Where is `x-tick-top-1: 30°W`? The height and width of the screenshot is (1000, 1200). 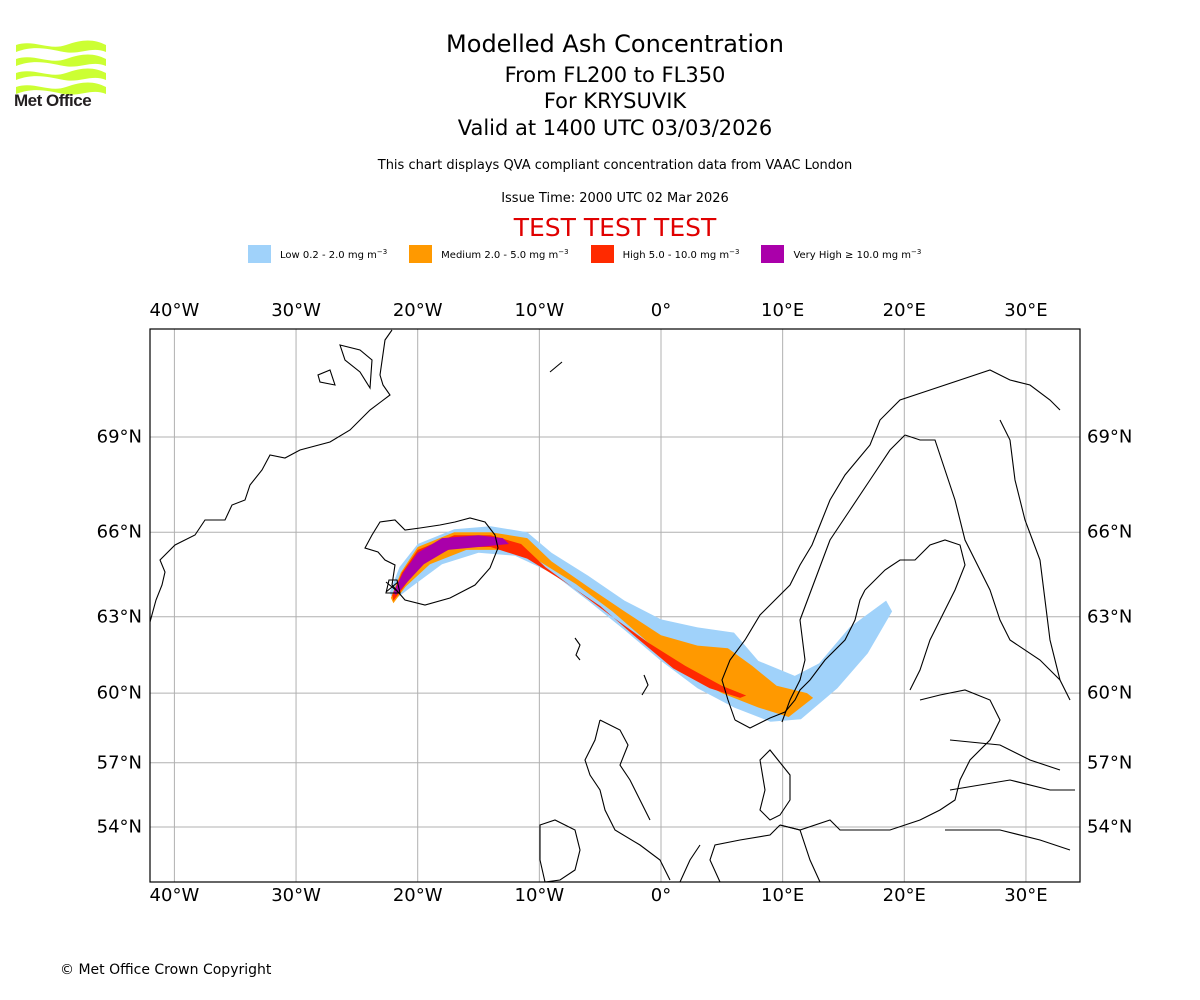 x-tick-top-1: 30°W is located at coordinates (296, 310).